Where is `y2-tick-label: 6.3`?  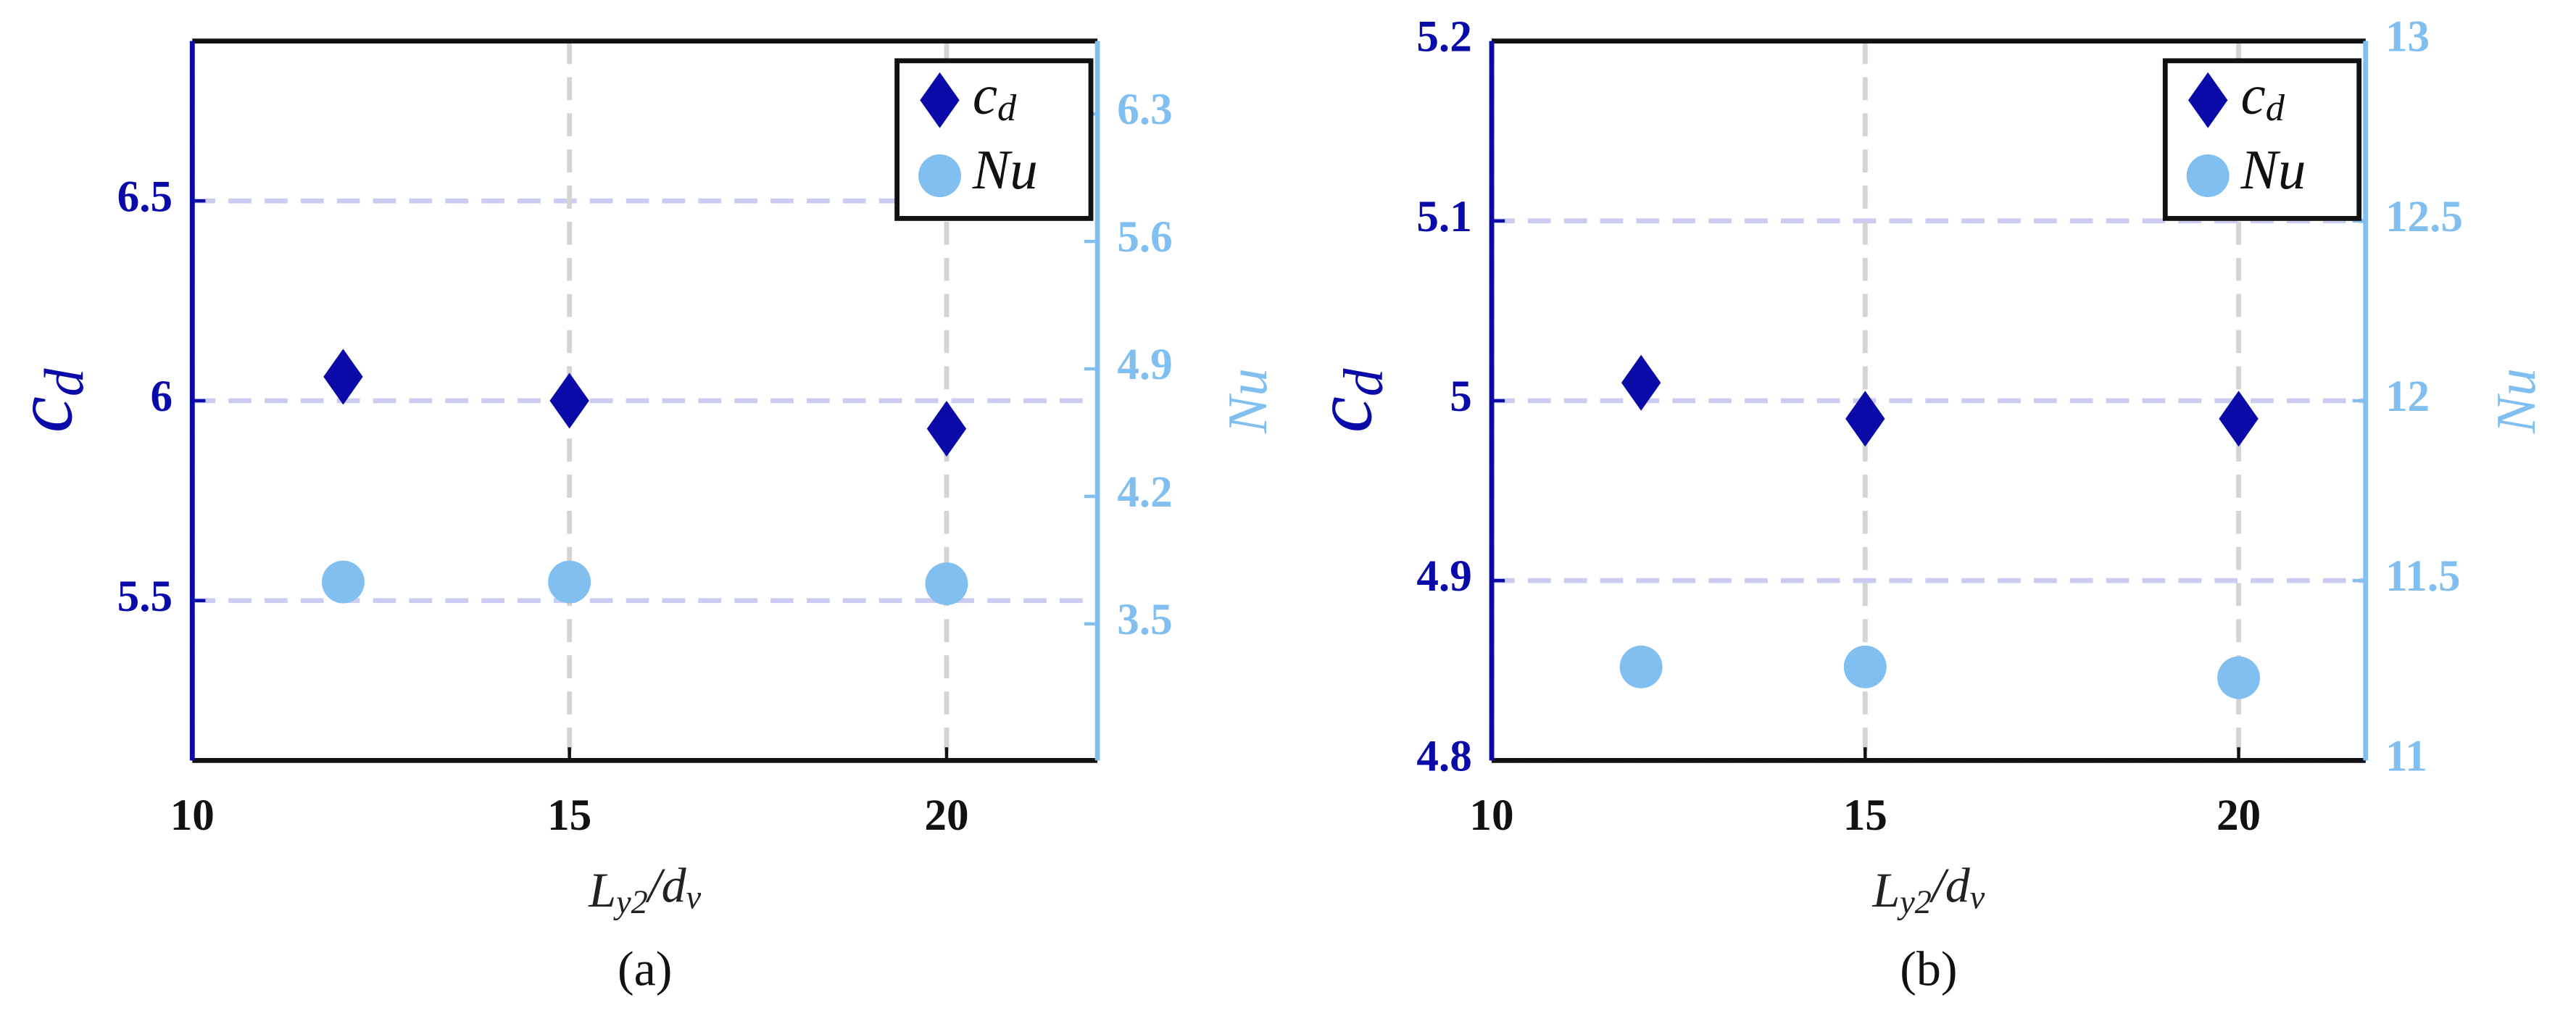 y2-tick-label: 6.3 is located at coordinates (1144, 109).